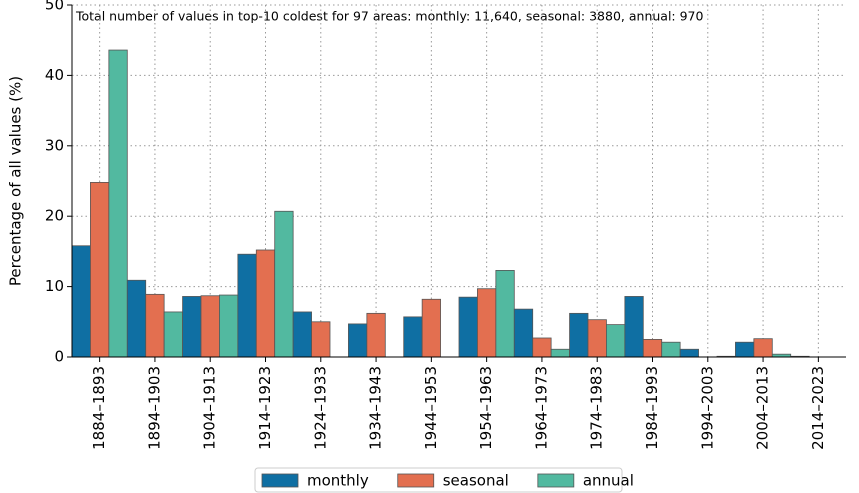  Describe the element at coordinates (154, 408) in the screenshot. I see `x-tick-label: 1894–1903` at that location.